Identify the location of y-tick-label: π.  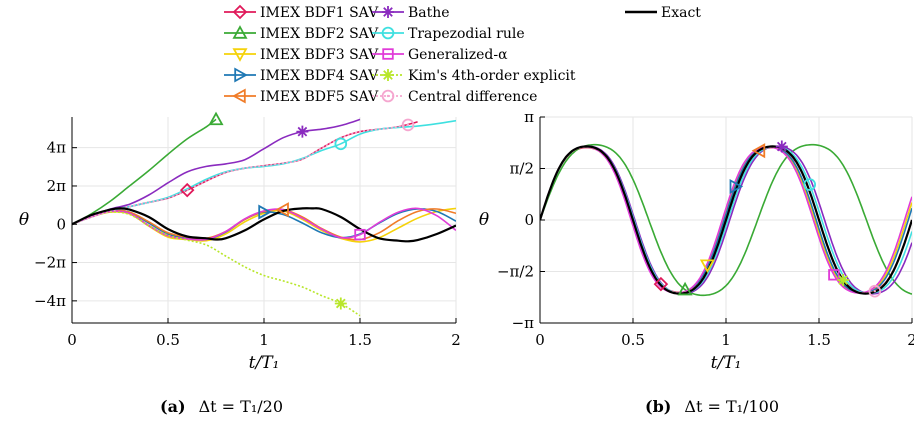
(529, 117).